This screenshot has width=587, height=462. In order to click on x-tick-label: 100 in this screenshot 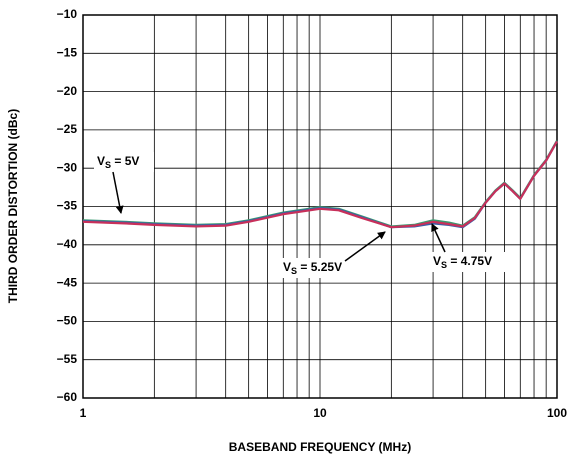, I will do `click(557, 413)`.